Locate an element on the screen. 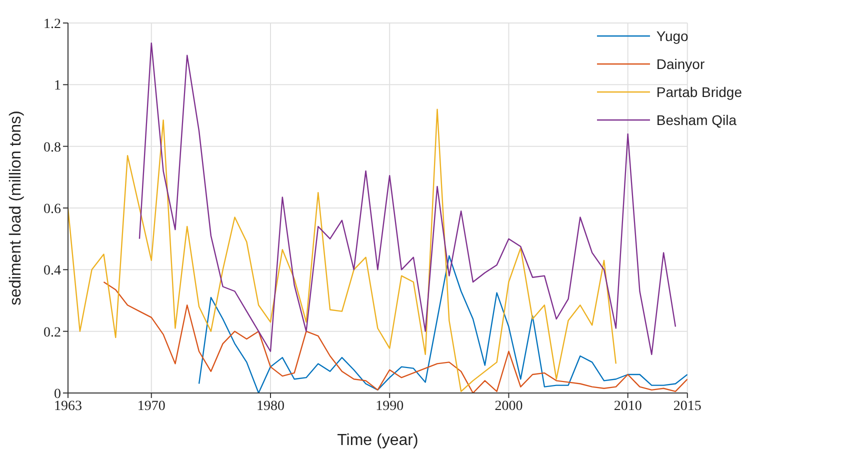 Image resolution: width=860 pixels, height=465 pixels. y-tick-label: 0.4 is located at coordinates (52, 271).